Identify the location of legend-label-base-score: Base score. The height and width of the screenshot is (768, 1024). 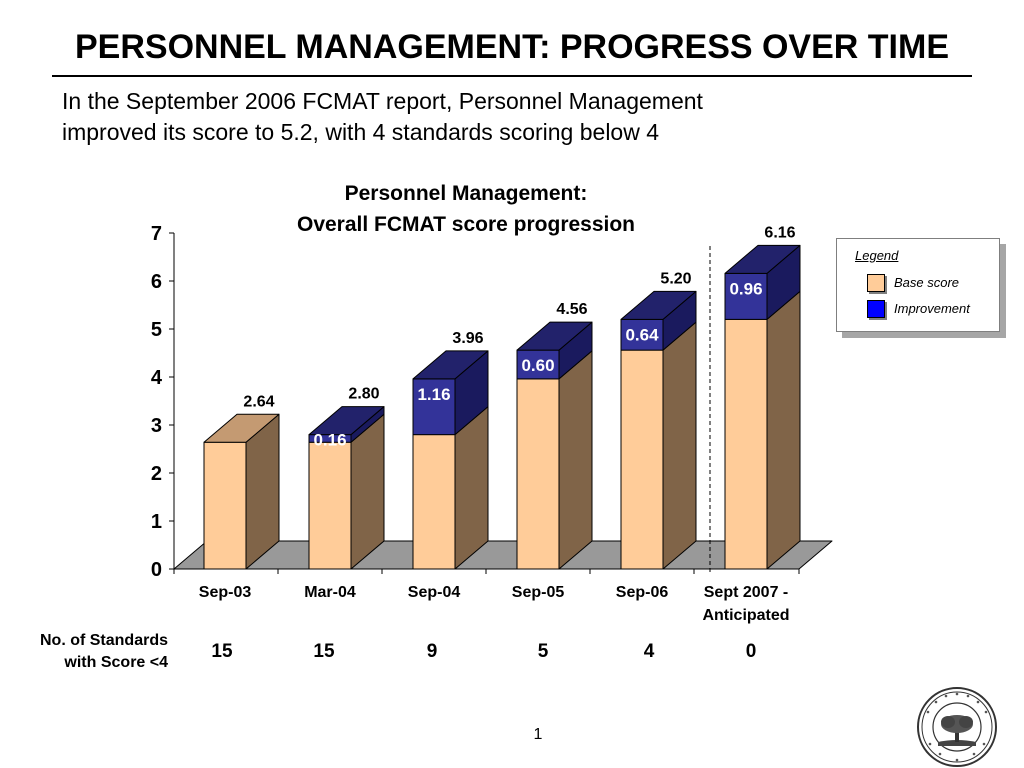
(927, 282).